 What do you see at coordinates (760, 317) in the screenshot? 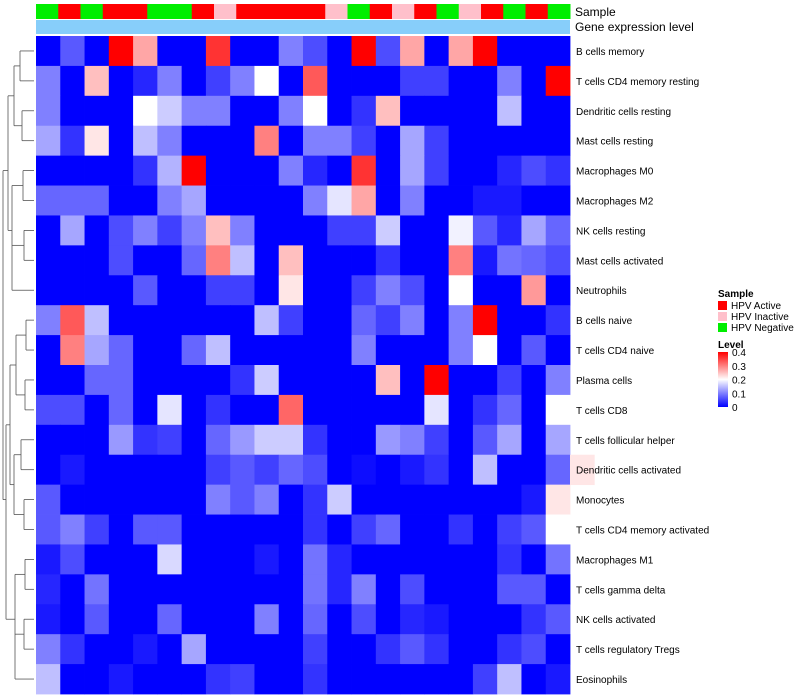
I see `legend-sample-label: HPV Inactive` at bounding box center [760, 317].